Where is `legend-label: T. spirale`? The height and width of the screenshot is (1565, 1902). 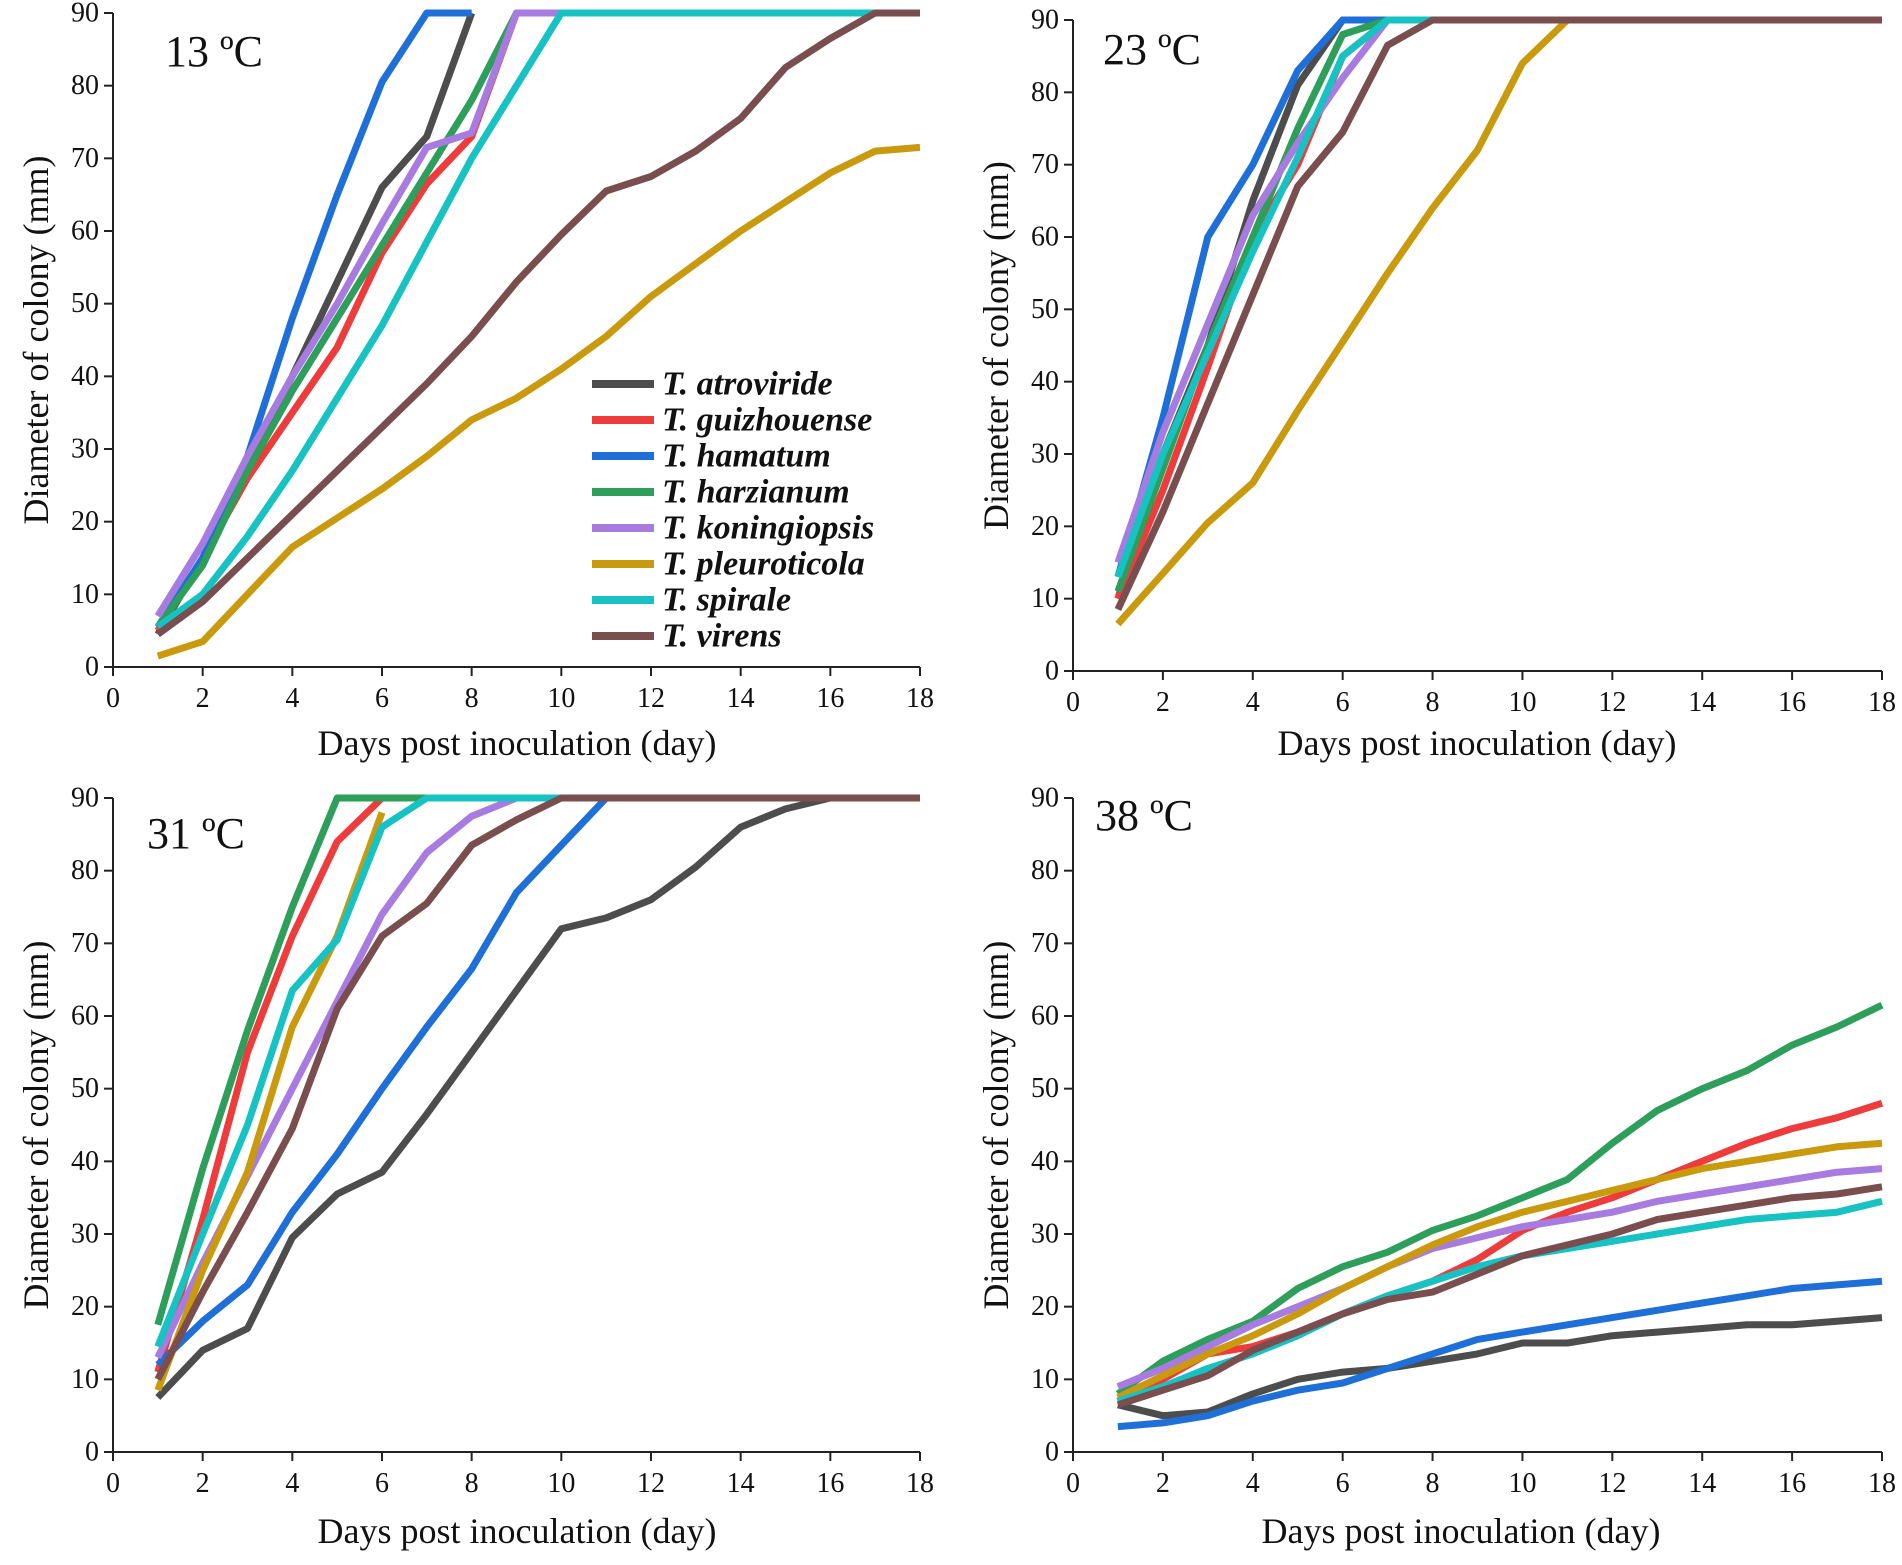 legend-label: T. spirale is located at coordinates (726, 600).